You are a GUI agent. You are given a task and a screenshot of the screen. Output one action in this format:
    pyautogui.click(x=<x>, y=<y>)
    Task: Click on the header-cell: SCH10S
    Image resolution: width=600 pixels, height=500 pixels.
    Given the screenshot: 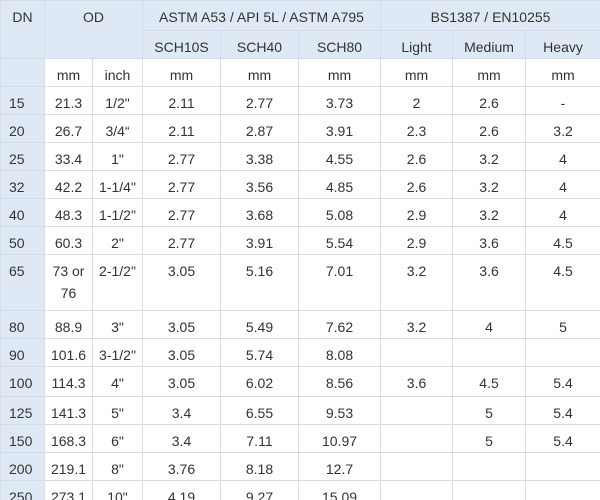 What is the action you would take?
    pyautogui.click(x=181, y=44)
    